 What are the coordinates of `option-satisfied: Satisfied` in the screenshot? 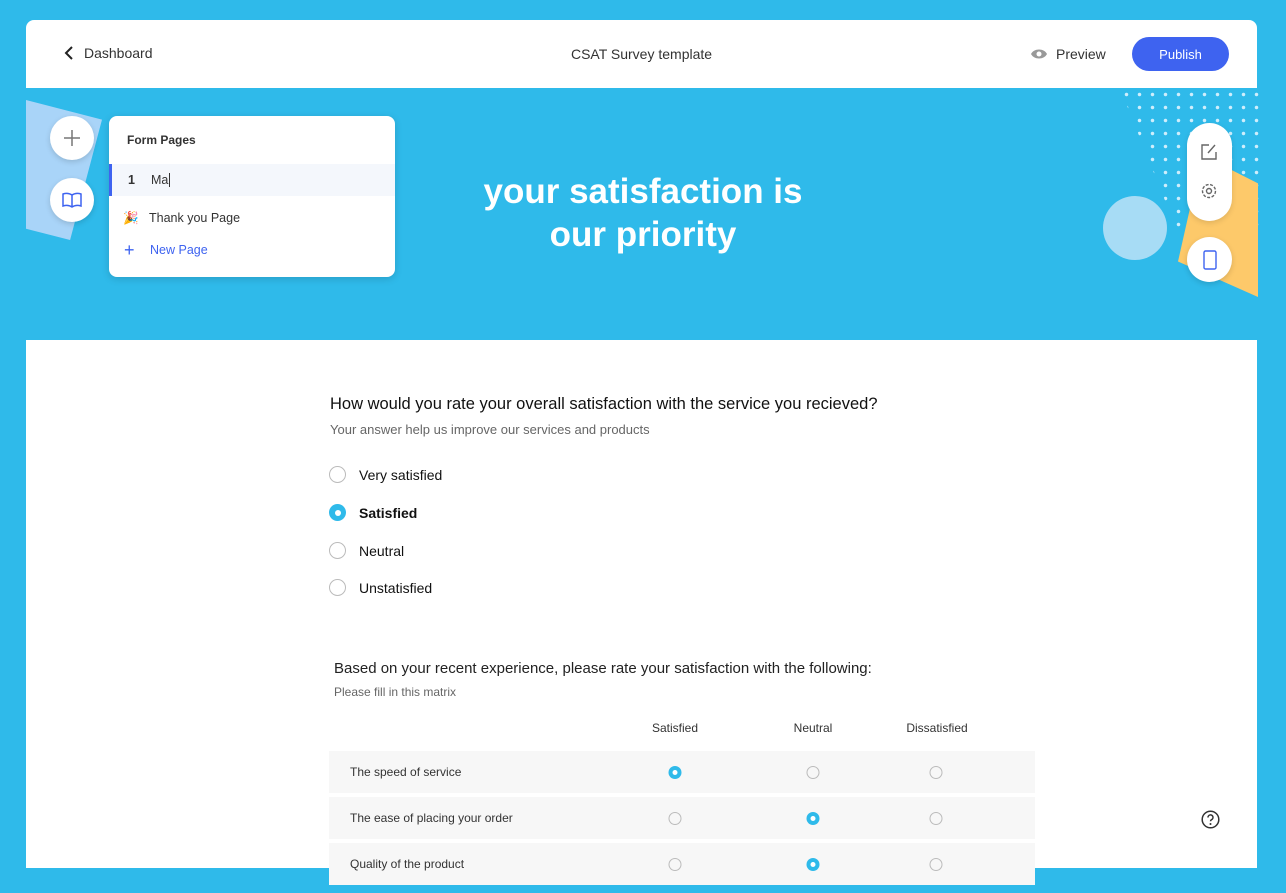 It's located at (373, 512).